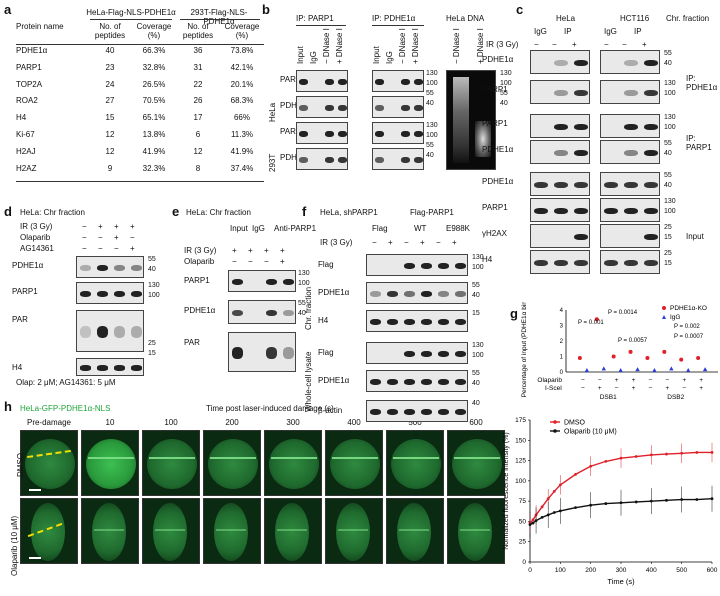 The image size is (720, 596). What do you see at coordinates (647, 358) in the screenshot?
I see `g-point-ko` at bounding box center [647, 358].